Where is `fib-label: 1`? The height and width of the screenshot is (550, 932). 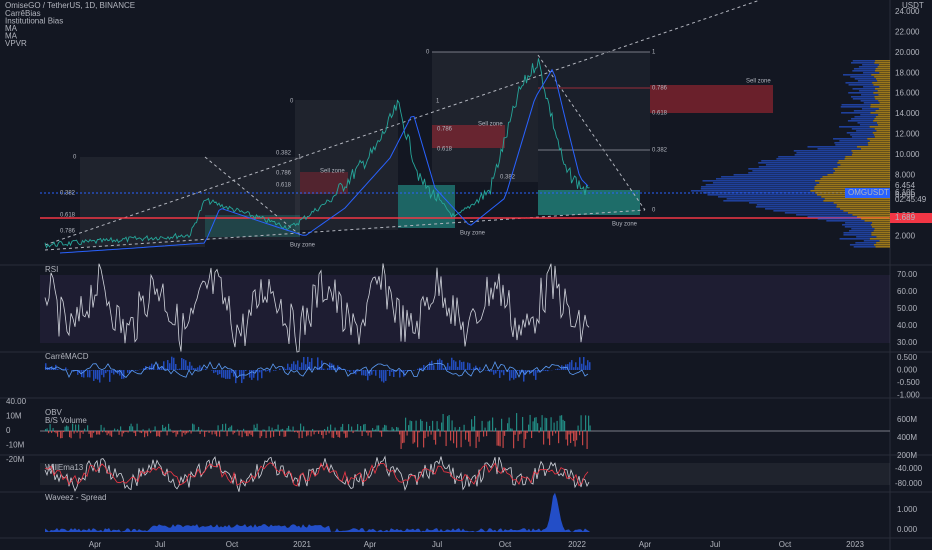 fib-label: 1 is located at coordinates (654, 53).